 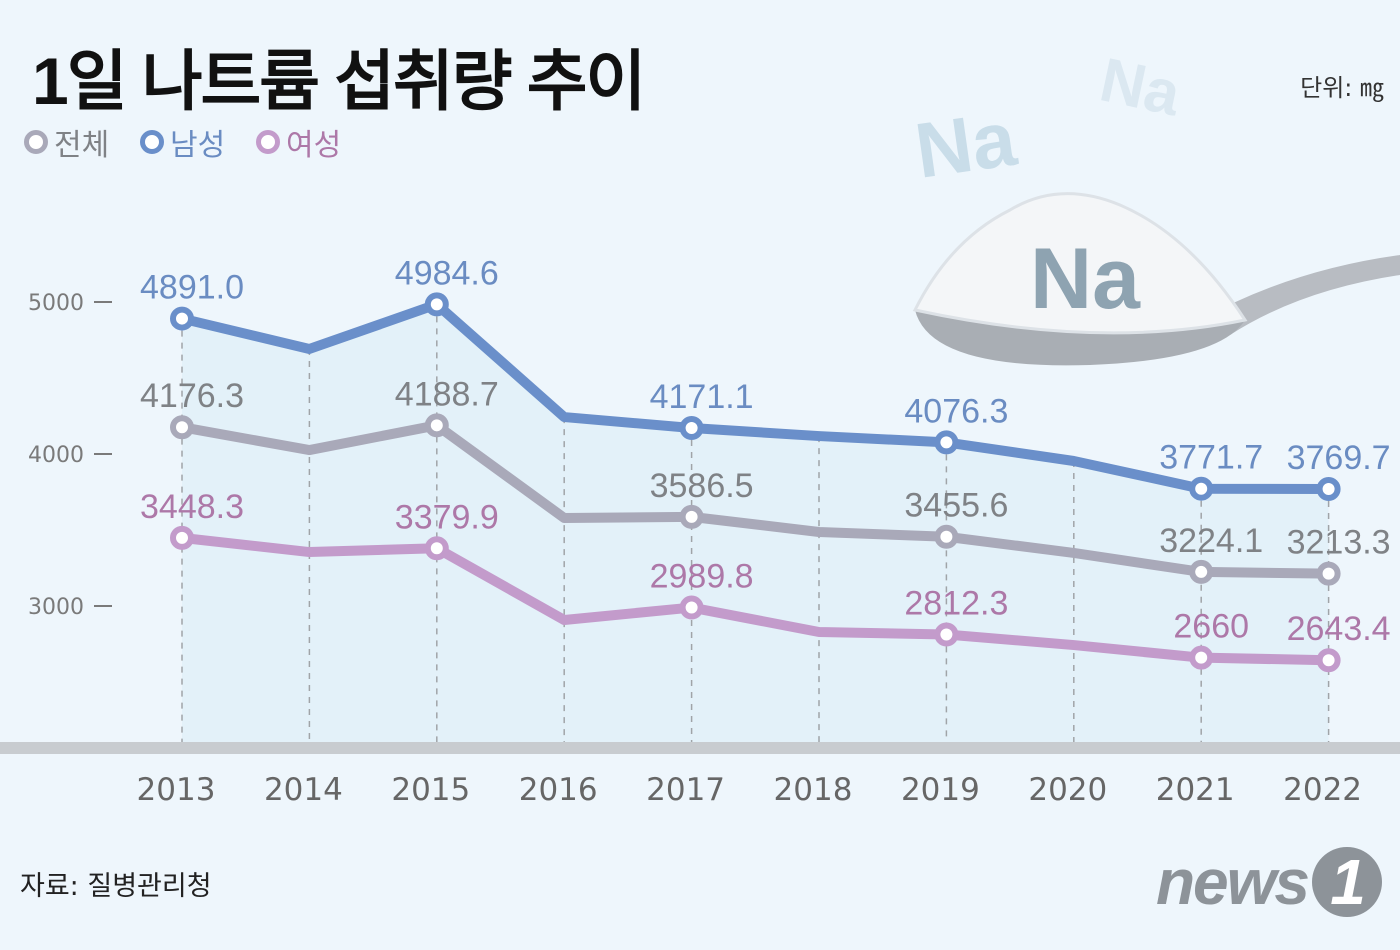 I want to click on baseline-band, so click(x=700, y=748).